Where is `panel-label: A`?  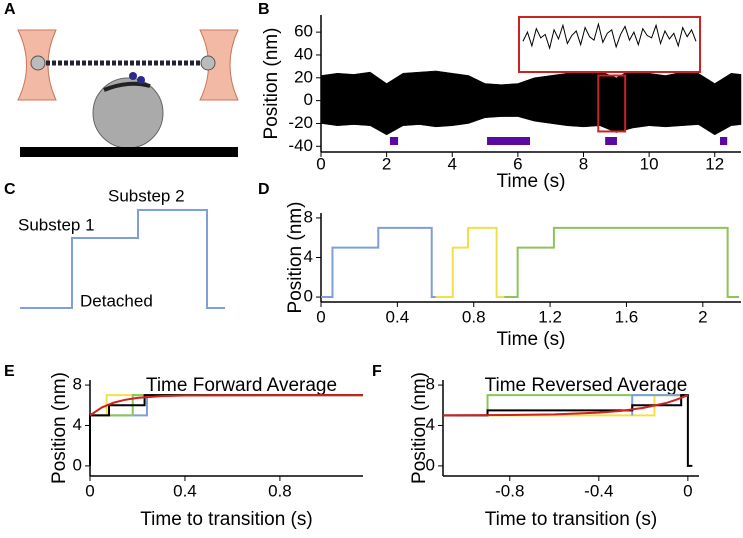
panel-label: A is located at coordinates (10, 9).